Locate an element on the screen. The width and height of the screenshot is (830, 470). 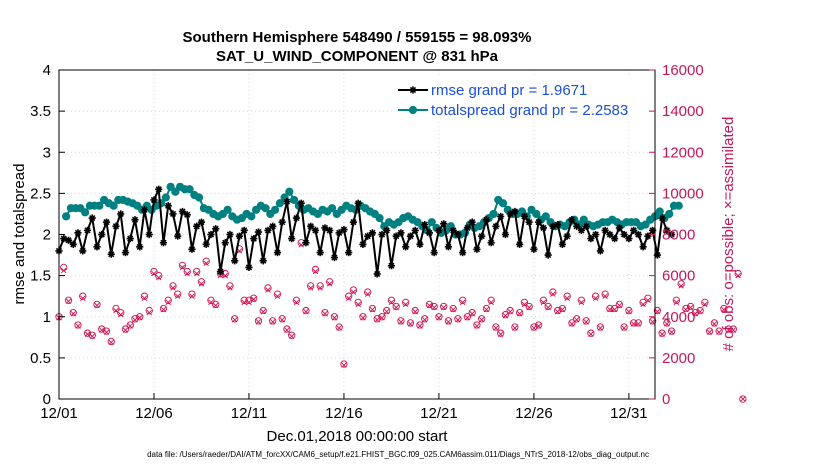
y-tick-label-2: 1 is located at coordinates (47, 317).